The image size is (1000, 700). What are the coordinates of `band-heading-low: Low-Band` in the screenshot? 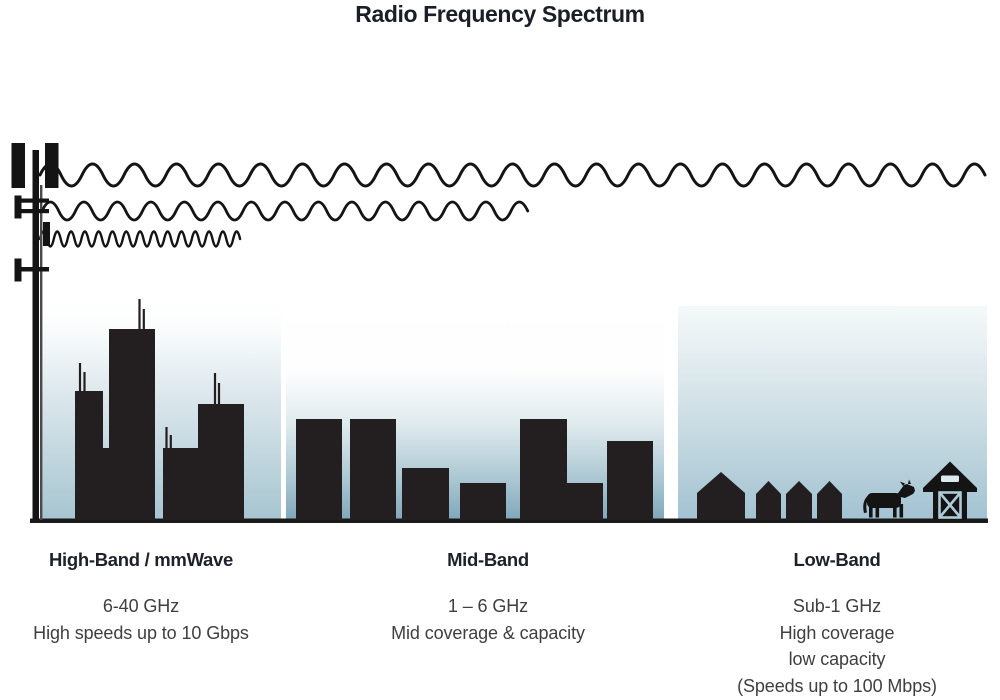 It's located at (837, 559).